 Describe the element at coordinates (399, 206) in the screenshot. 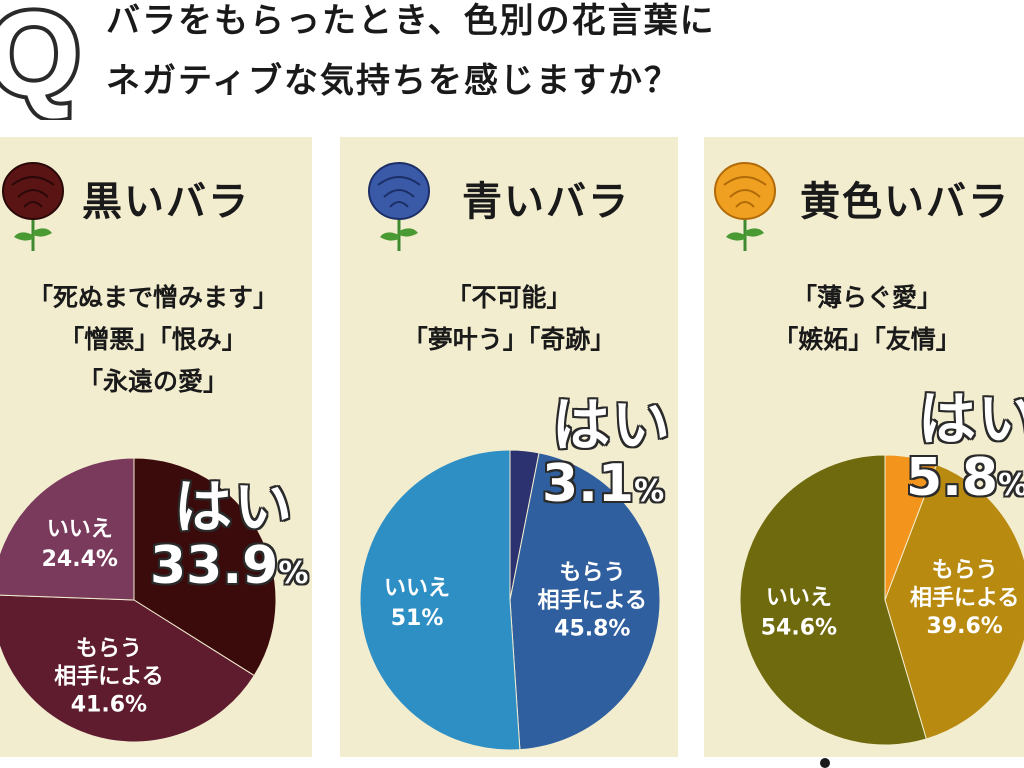

I see `blue-rose-icon` at that location.